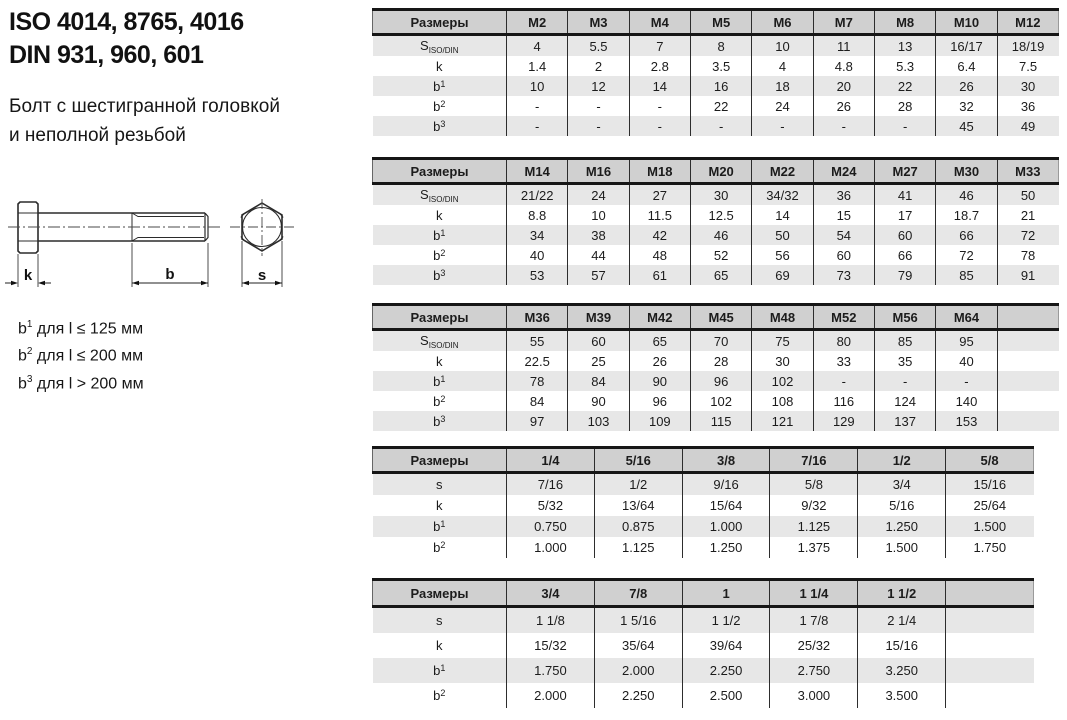 This screenshot has width=1067, height=720. I want to click on standards-title-block: ISO 4014, 8765, 4016 DIN 931, 960, 601, so click(126, 39).